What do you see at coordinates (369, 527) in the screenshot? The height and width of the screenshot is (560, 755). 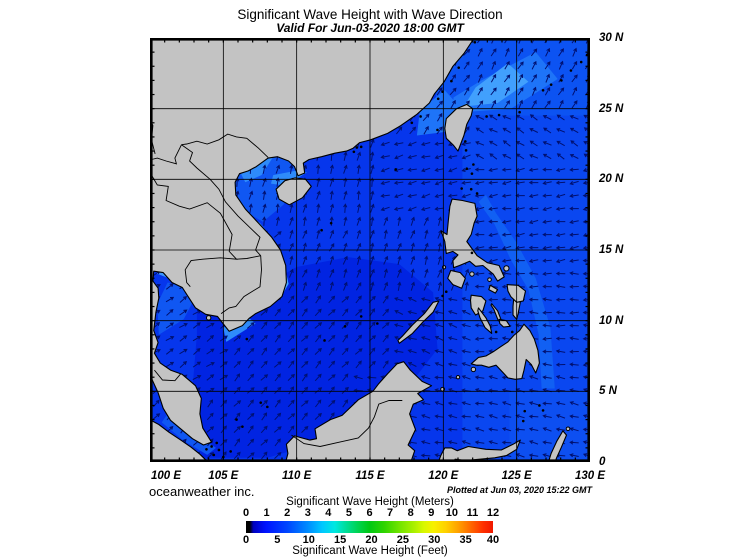 I see `legend-colorbar` at bounding box center [369, 527].